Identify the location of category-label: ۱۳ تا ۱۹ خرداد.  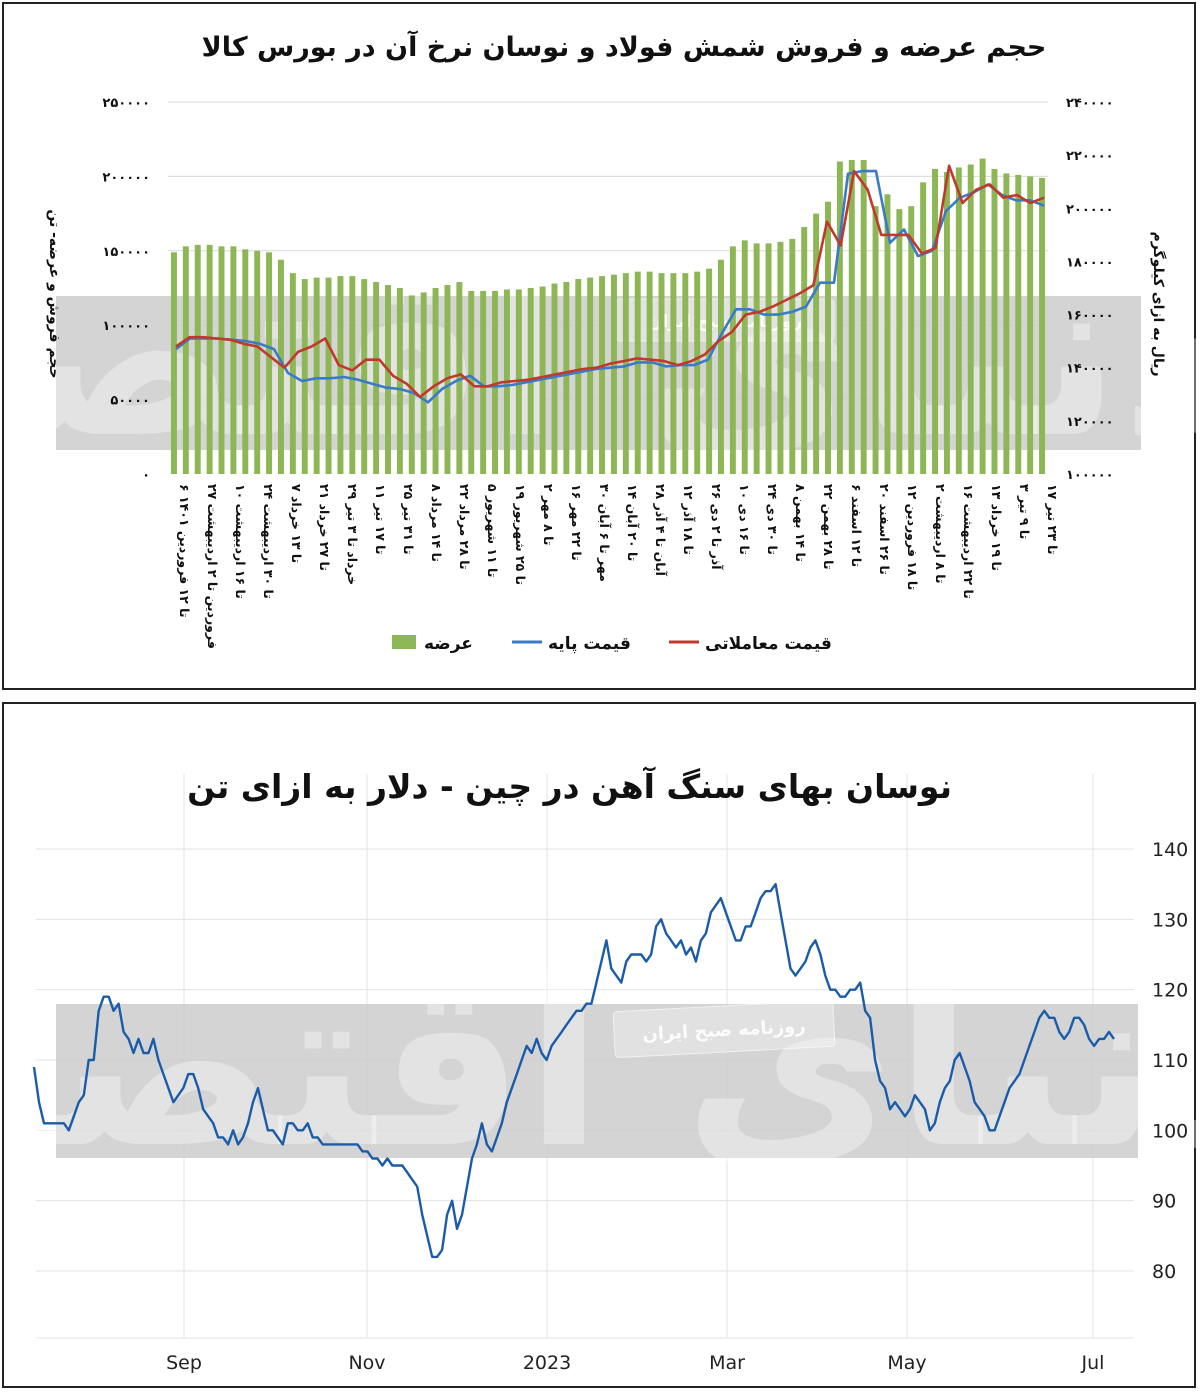
(996, 527).